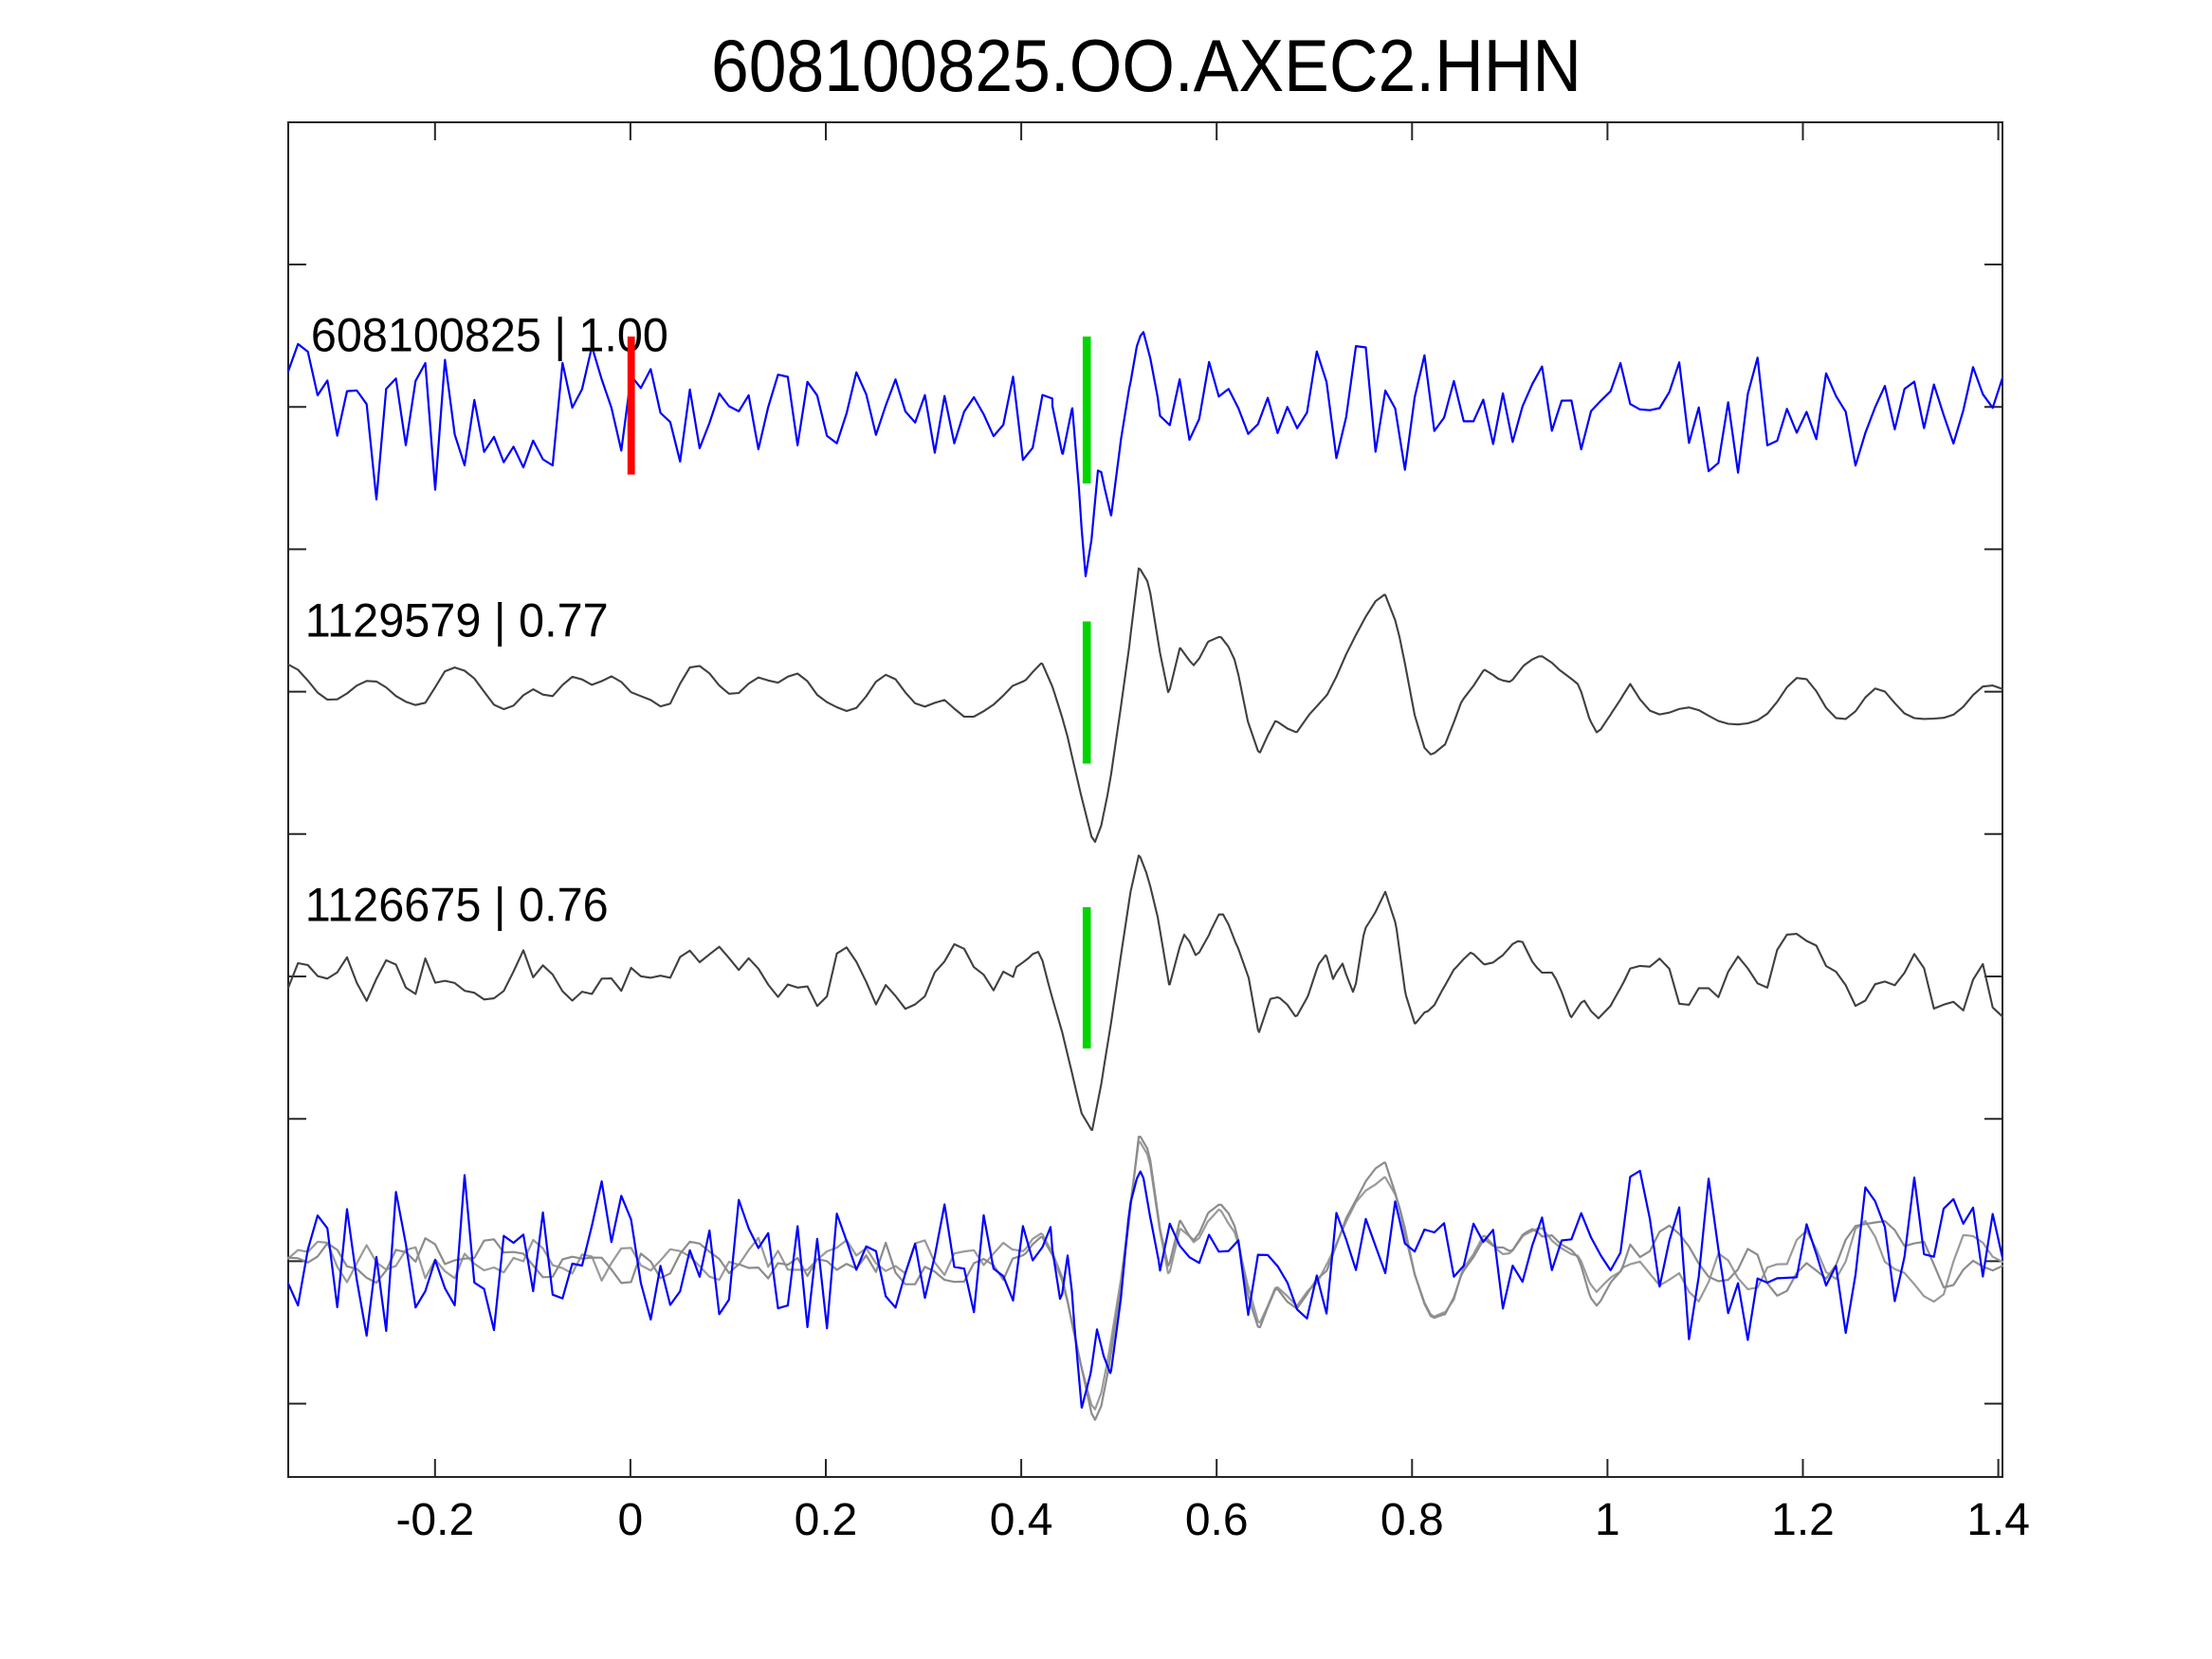 Image resolution: width=2212 pixels, height=1659 pixels. What do you see at coordinates (1146, 65) in the screenshot?
I see `svg-text: 608100825.OO.AXEC2.HHN` at bounding box center [1146, 65].